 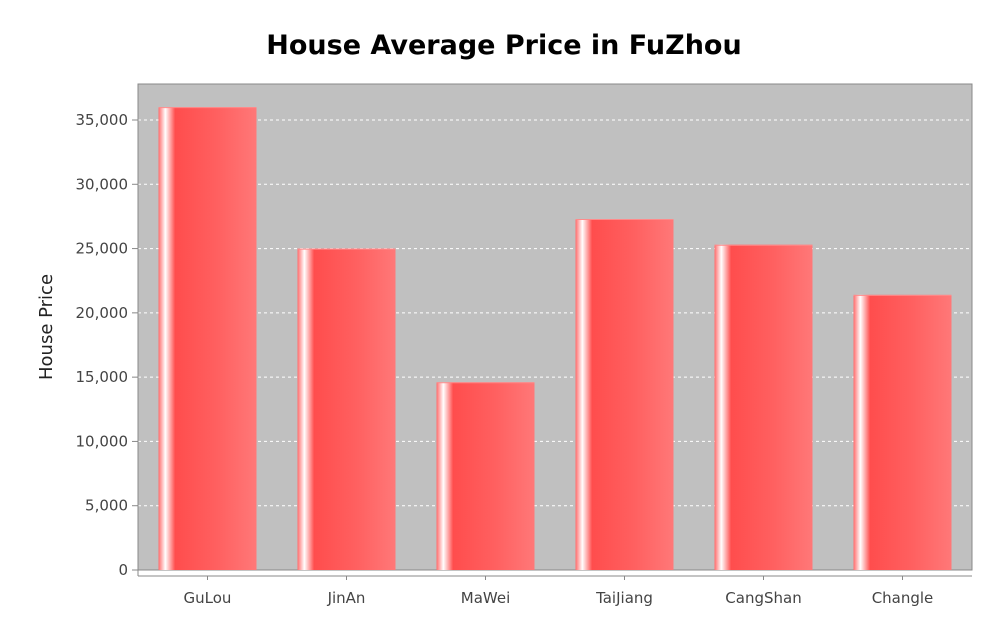 I want to click on y-tick-label: 35,000, so click(x=102, y=120).